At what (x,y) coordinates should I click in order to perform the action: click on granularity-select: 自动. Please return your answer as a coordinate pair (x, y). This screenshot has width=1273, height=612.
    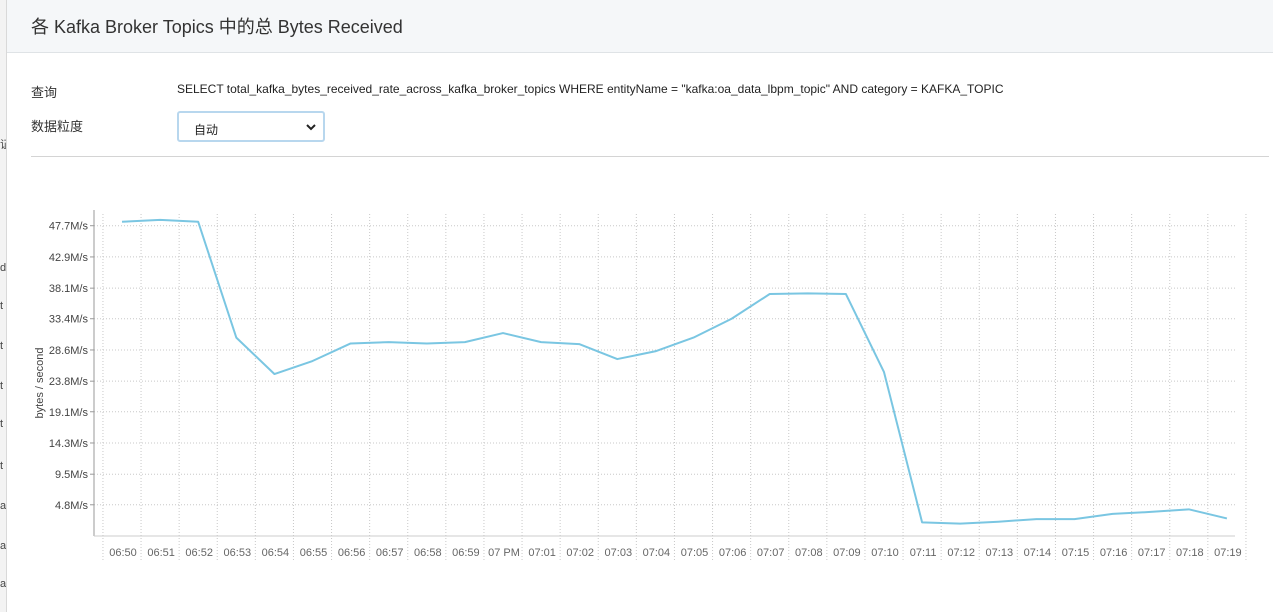
    Looking at the image, I should click on (251, 126).